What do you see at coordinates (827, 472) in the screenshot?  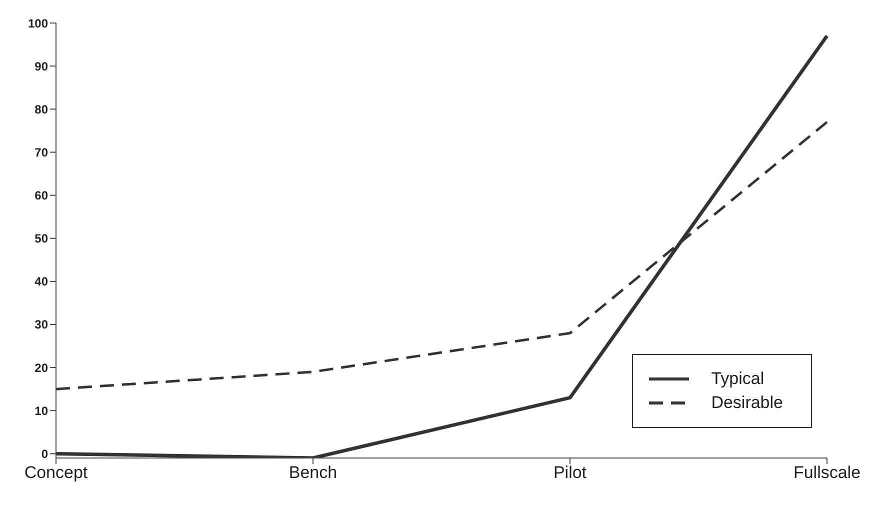 I see `x-tick-label: Fullscale` at bounding box center [827, 472].